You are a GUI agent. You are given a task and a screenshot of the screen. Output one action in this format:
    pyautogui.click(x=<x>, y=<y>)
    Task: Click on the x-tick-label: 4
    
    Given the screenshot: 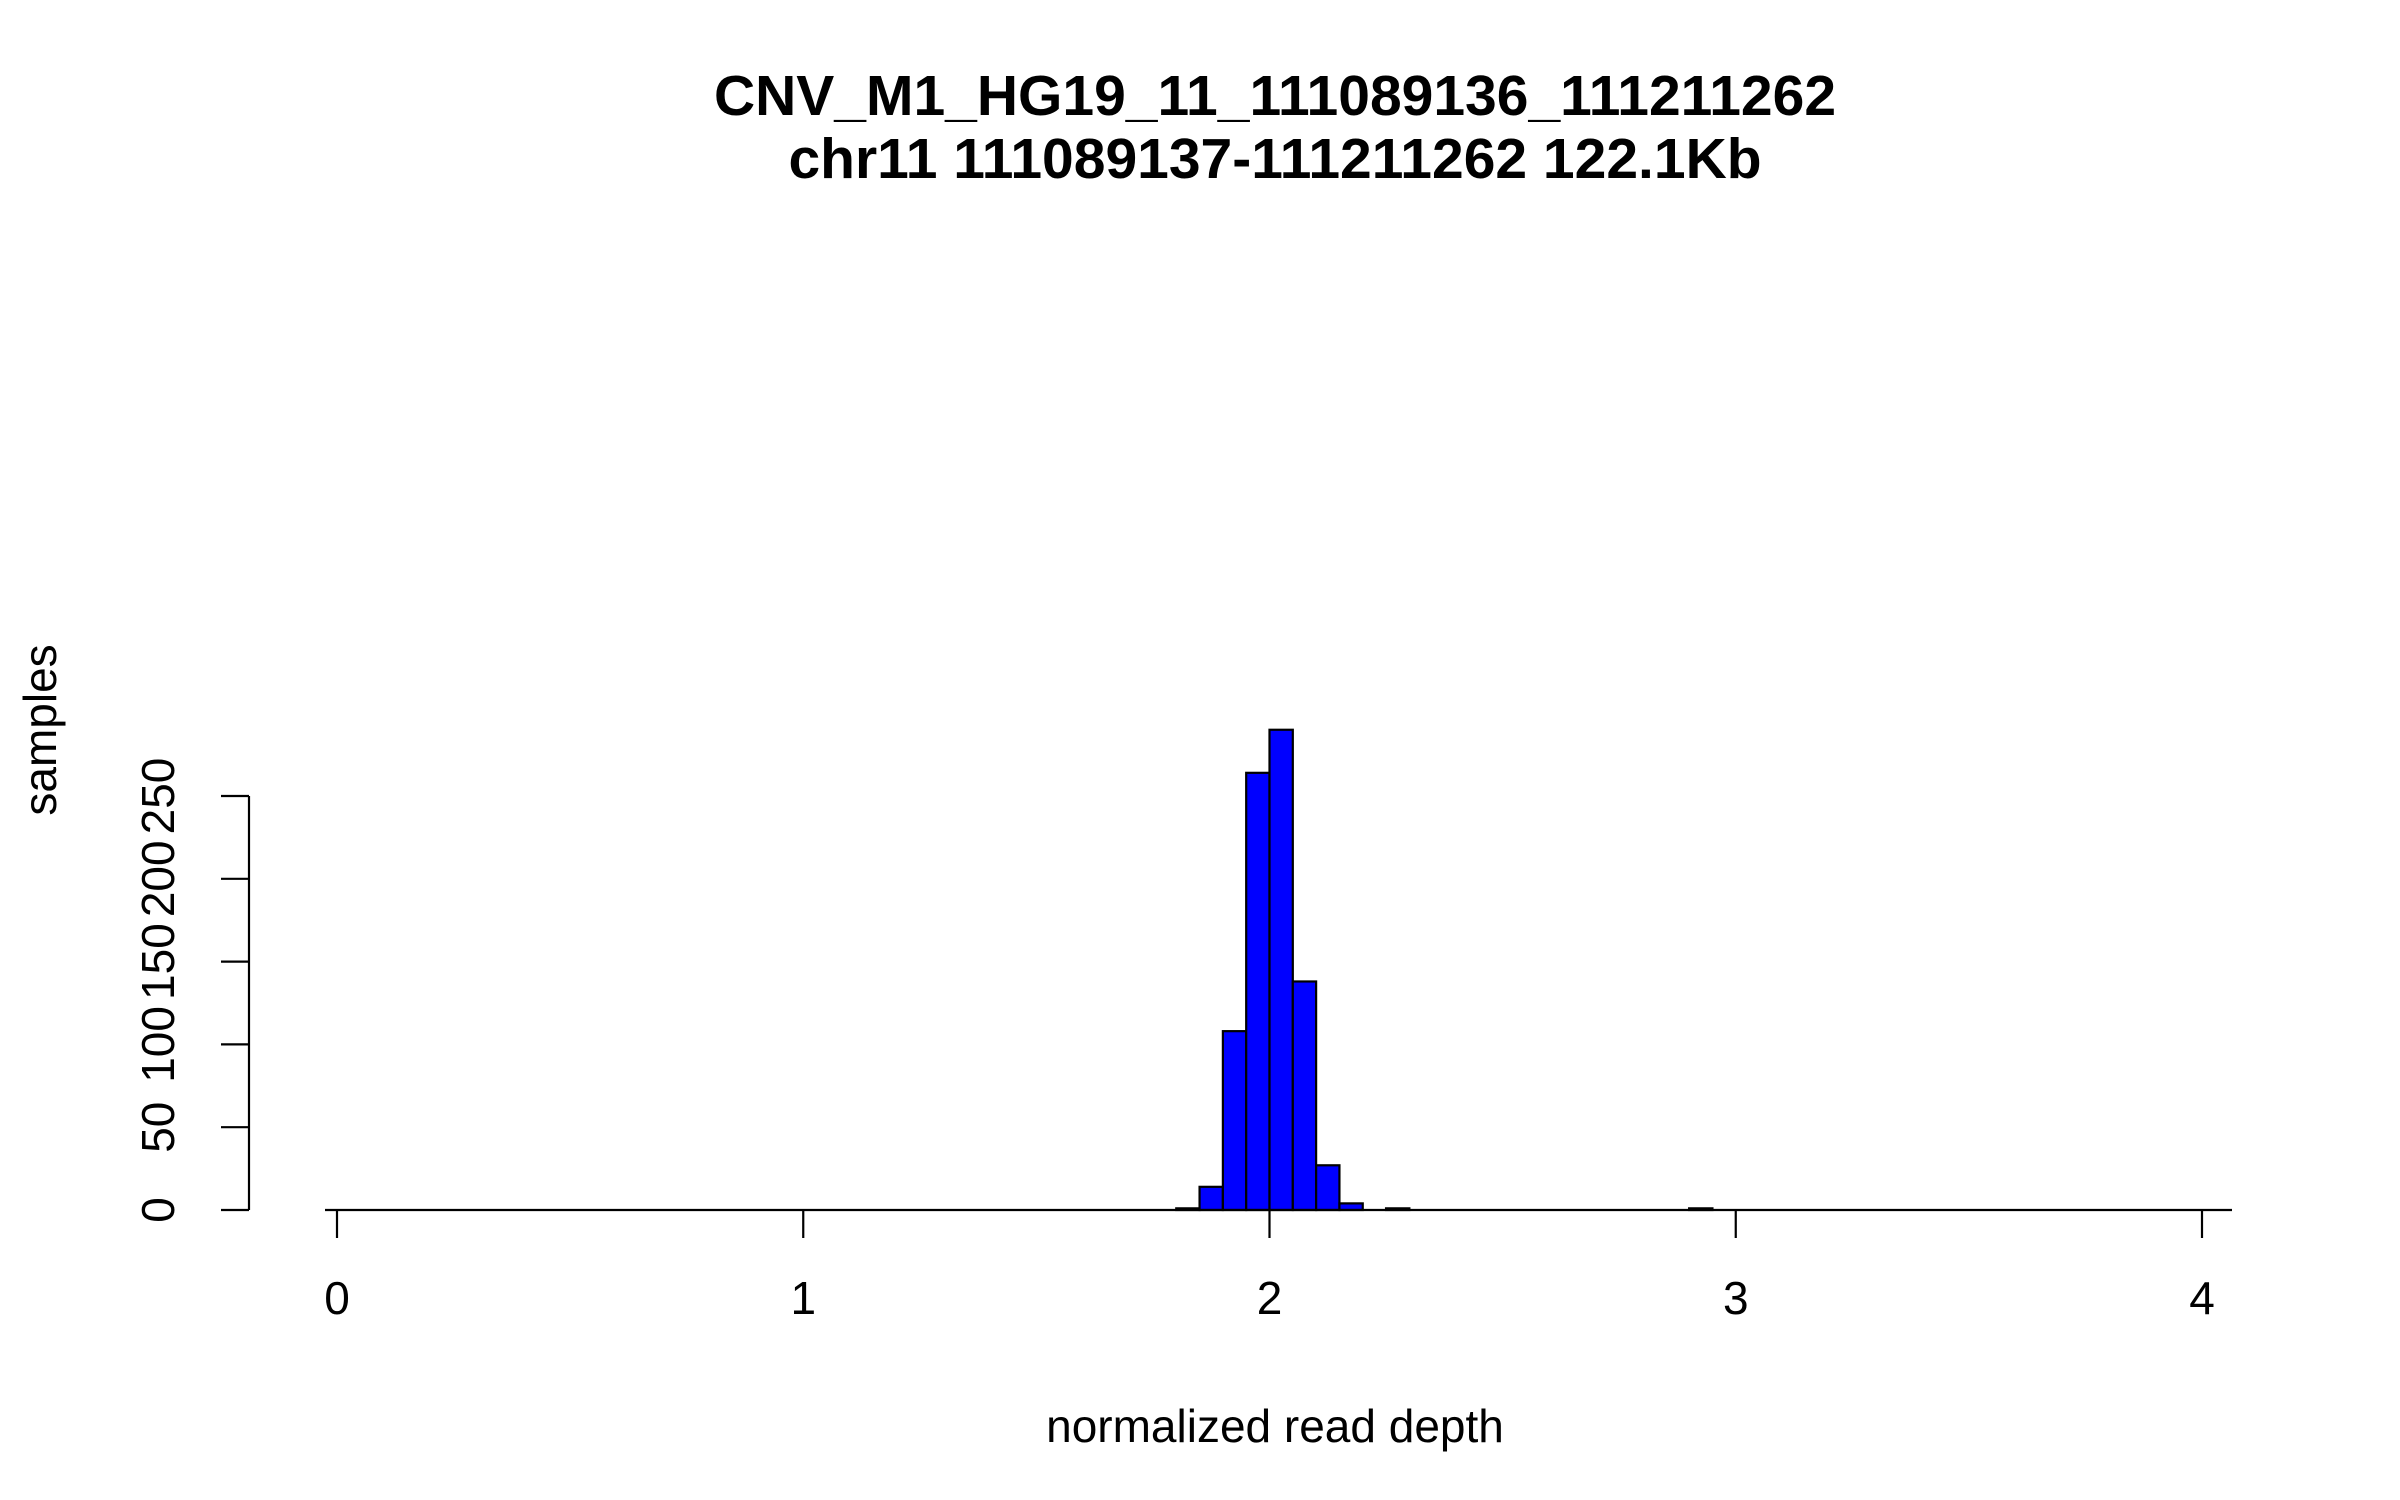 What is the action you would take?
    pyautogui.click(x=2202, y=1298)
    